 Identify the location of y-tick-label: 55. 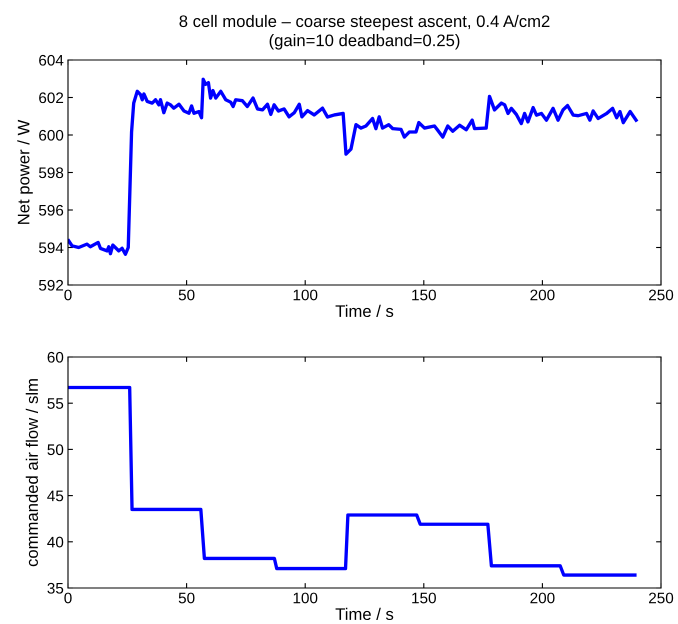
(55, 403).